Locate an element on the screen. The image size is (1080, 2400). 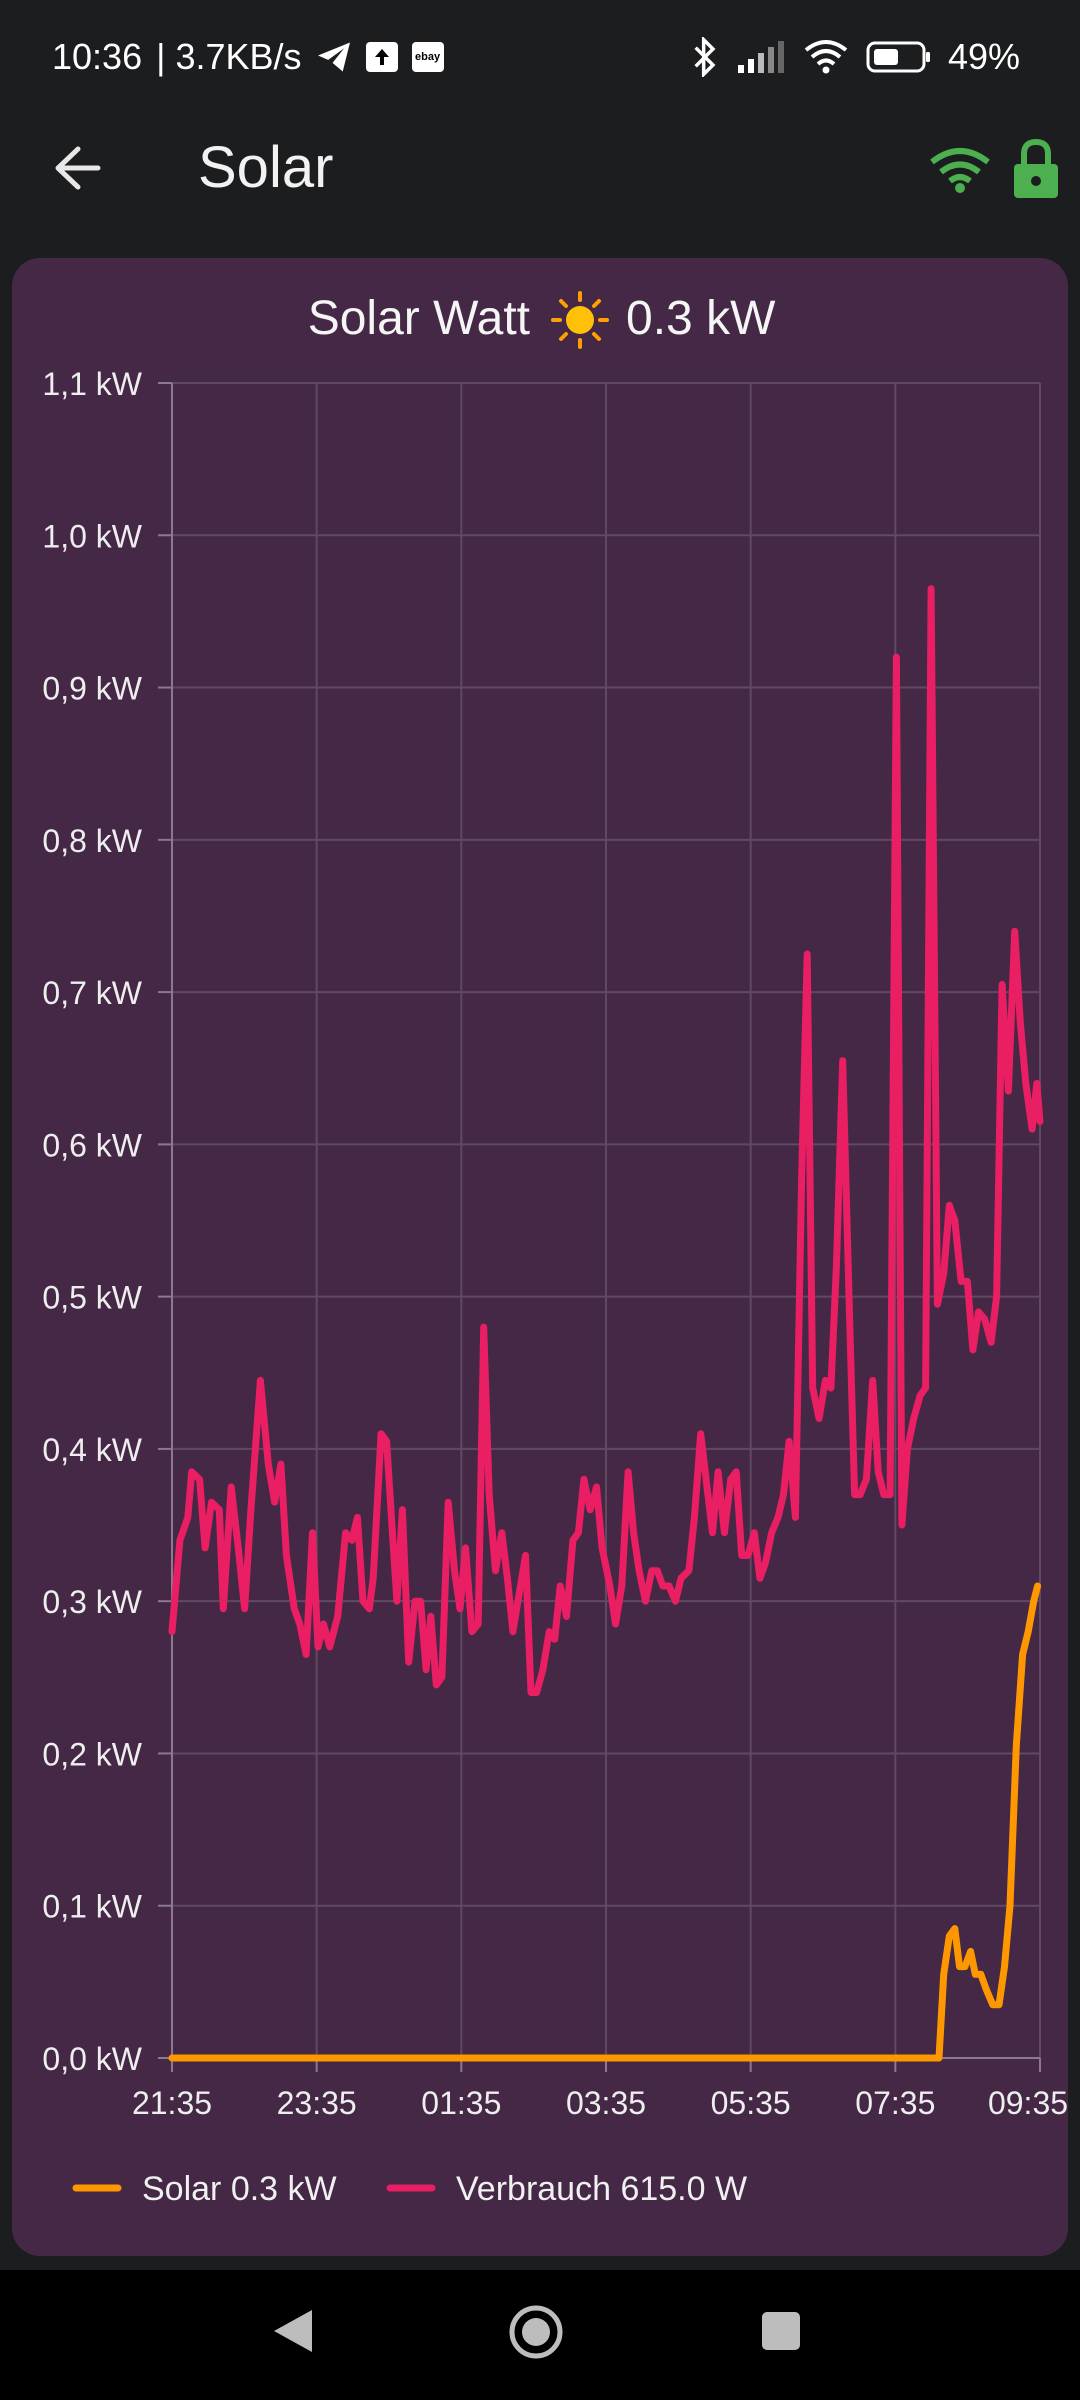
legend-label: Solar 0.3 kW is located at coordinates (239, 2189).